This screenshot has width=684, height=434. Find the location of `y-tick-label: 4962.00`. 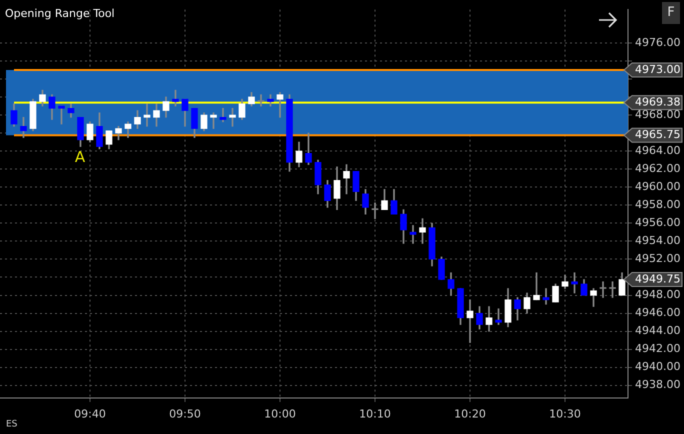

y-tick-label: 4962.00 is located at coordinates (657, 168).